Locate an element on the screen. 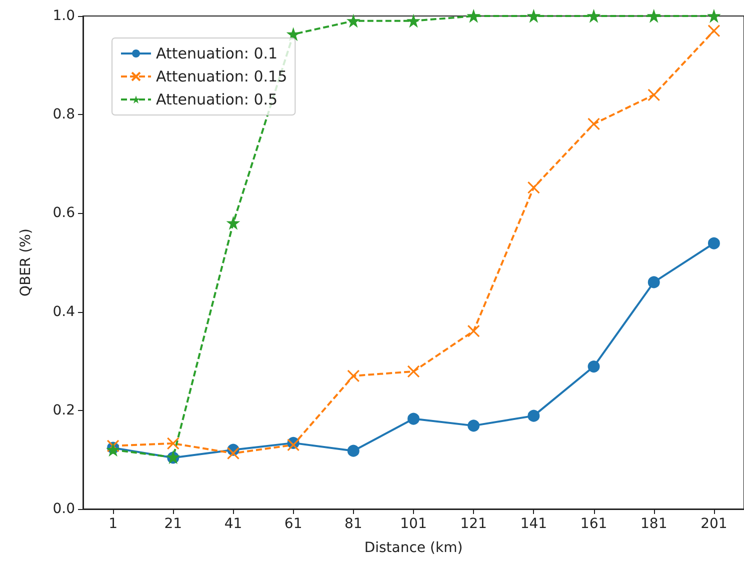 The width and height of the screenshot is (744, 571). y-tick-label: 0.2 is located at coordinates (63, 410).